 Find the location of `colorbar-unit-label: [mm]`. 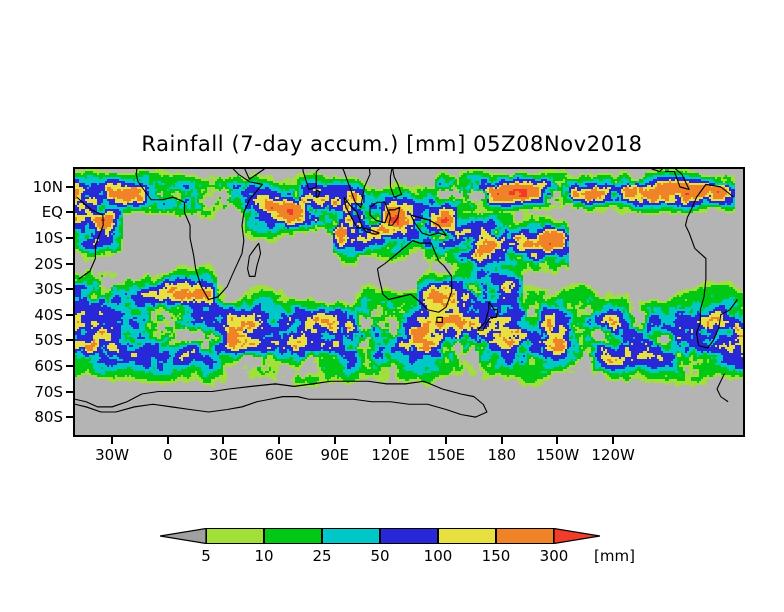

colorbar-unit-label: [mm] is located at coordinates (614, 556).